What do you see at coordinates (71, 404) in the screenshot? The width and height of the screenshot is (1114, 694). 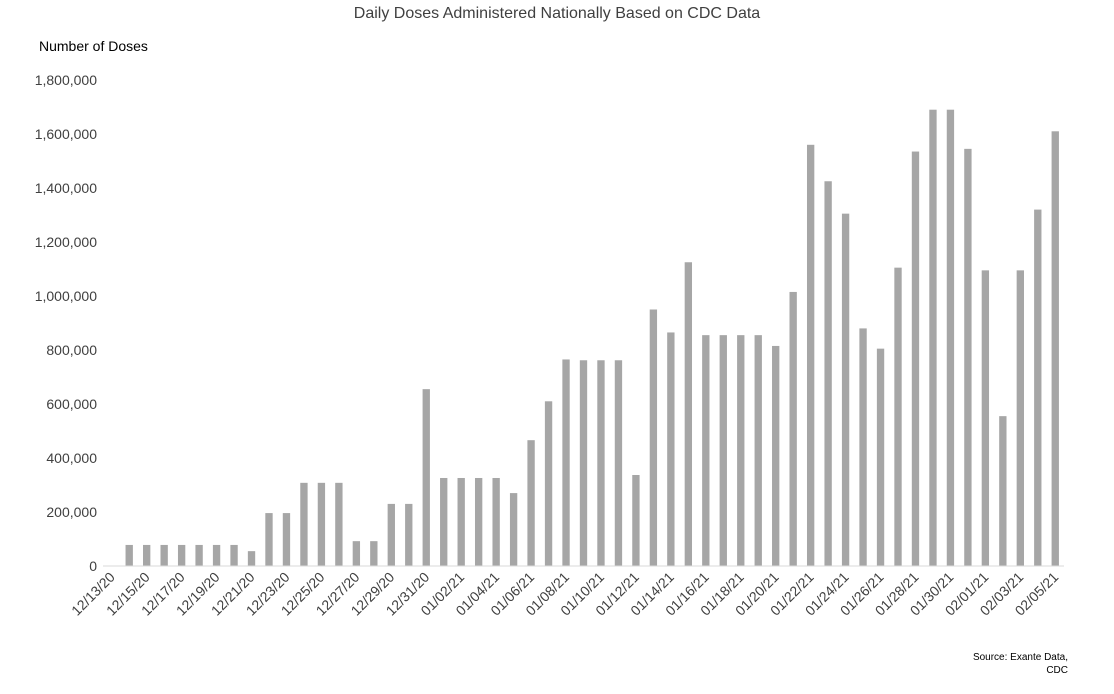 I see `y-tick-label: 600,000` at bounding box center [71, 404].